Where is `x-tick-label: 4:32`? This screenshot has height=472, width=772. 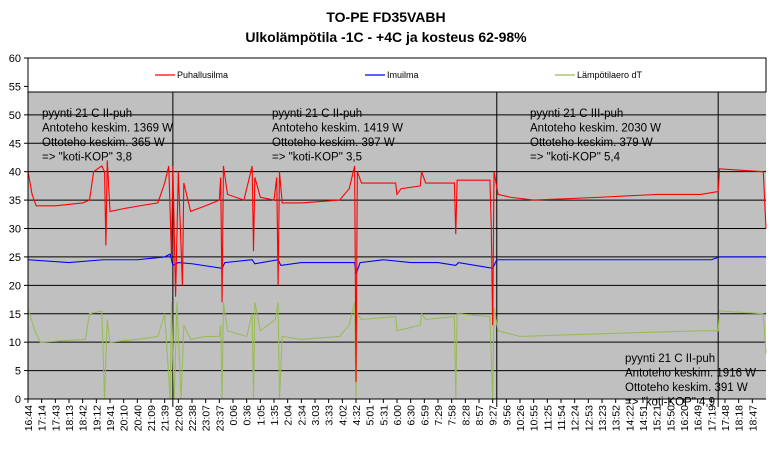 x-tick-label: 4:32 is located at coordinates (357, 415).